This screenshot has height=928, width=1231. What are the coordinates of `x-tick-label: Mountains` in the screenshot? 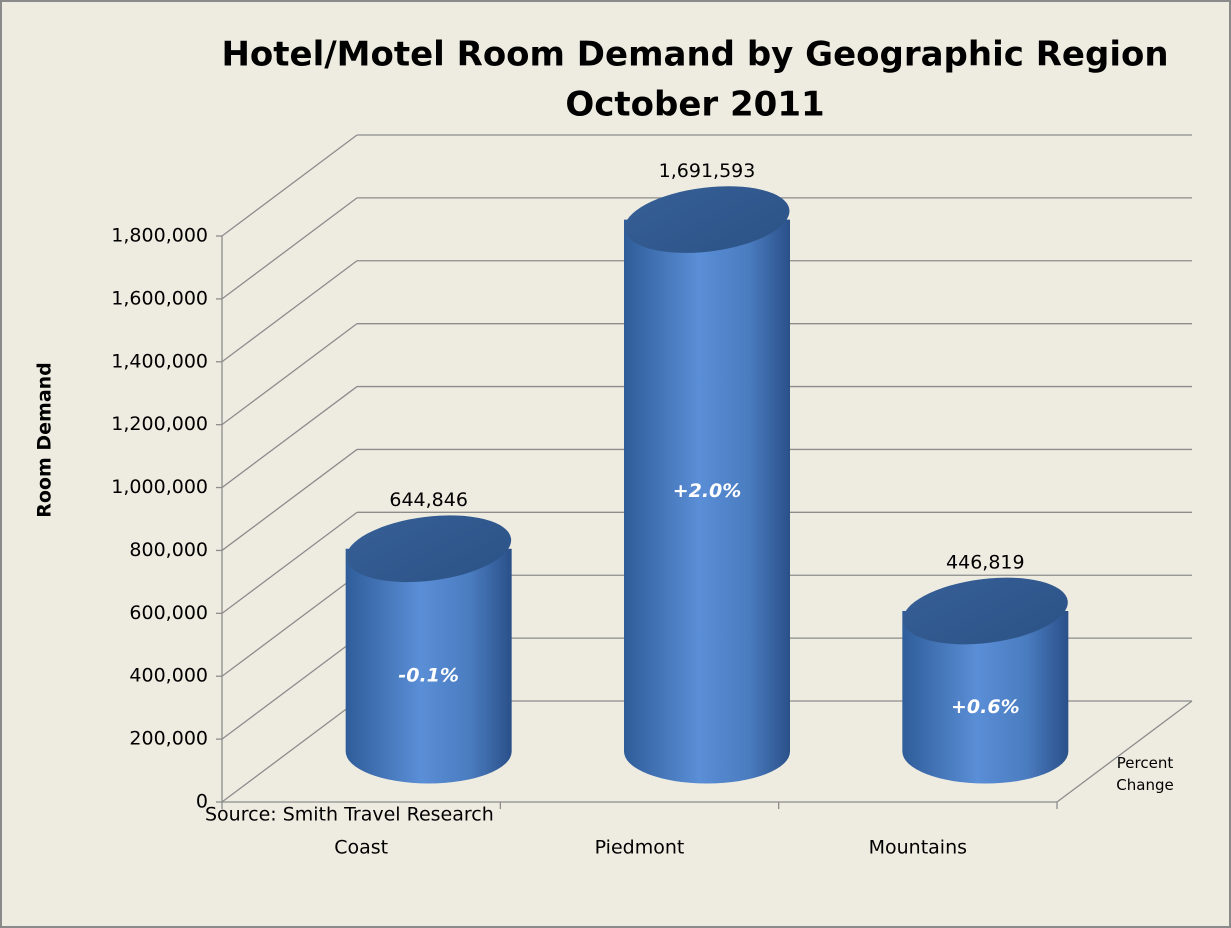 It's located at (918, 848).